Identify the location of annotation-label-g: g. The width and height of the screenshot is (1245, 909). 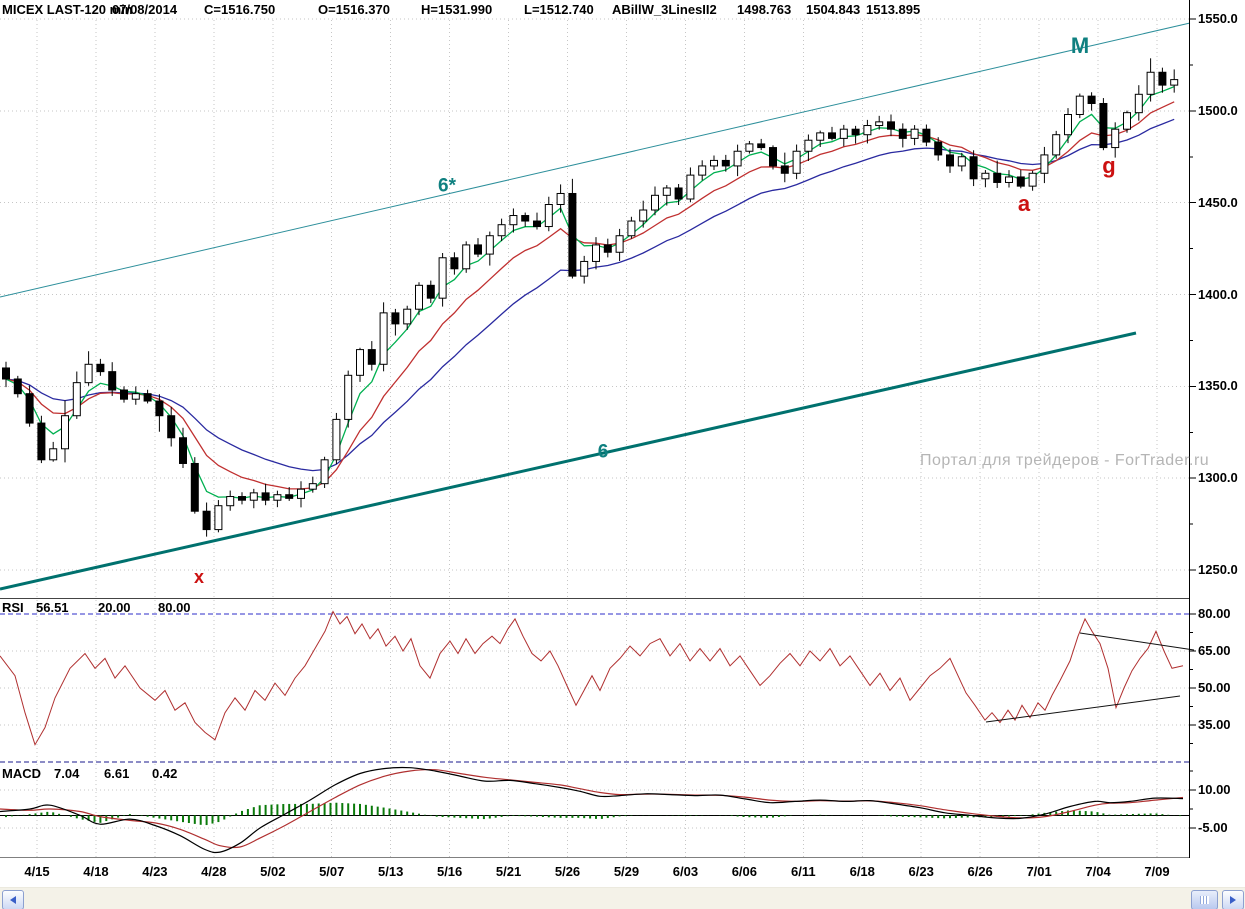
(1109, 165).